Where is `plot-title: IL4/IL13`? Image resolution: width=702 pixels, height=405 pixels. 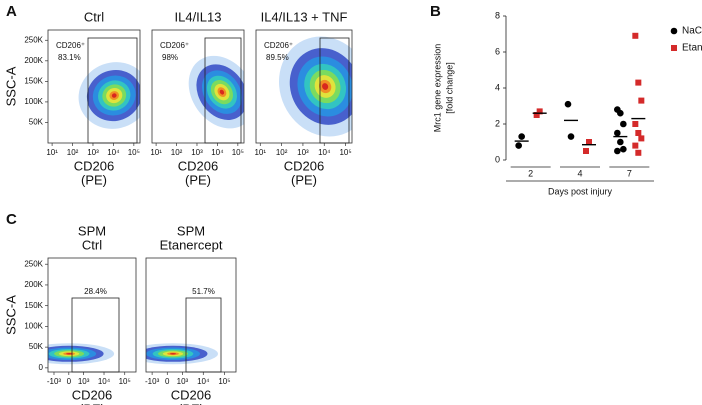
plot-title: IL4/IL13 is located at coordinates (198, 16).